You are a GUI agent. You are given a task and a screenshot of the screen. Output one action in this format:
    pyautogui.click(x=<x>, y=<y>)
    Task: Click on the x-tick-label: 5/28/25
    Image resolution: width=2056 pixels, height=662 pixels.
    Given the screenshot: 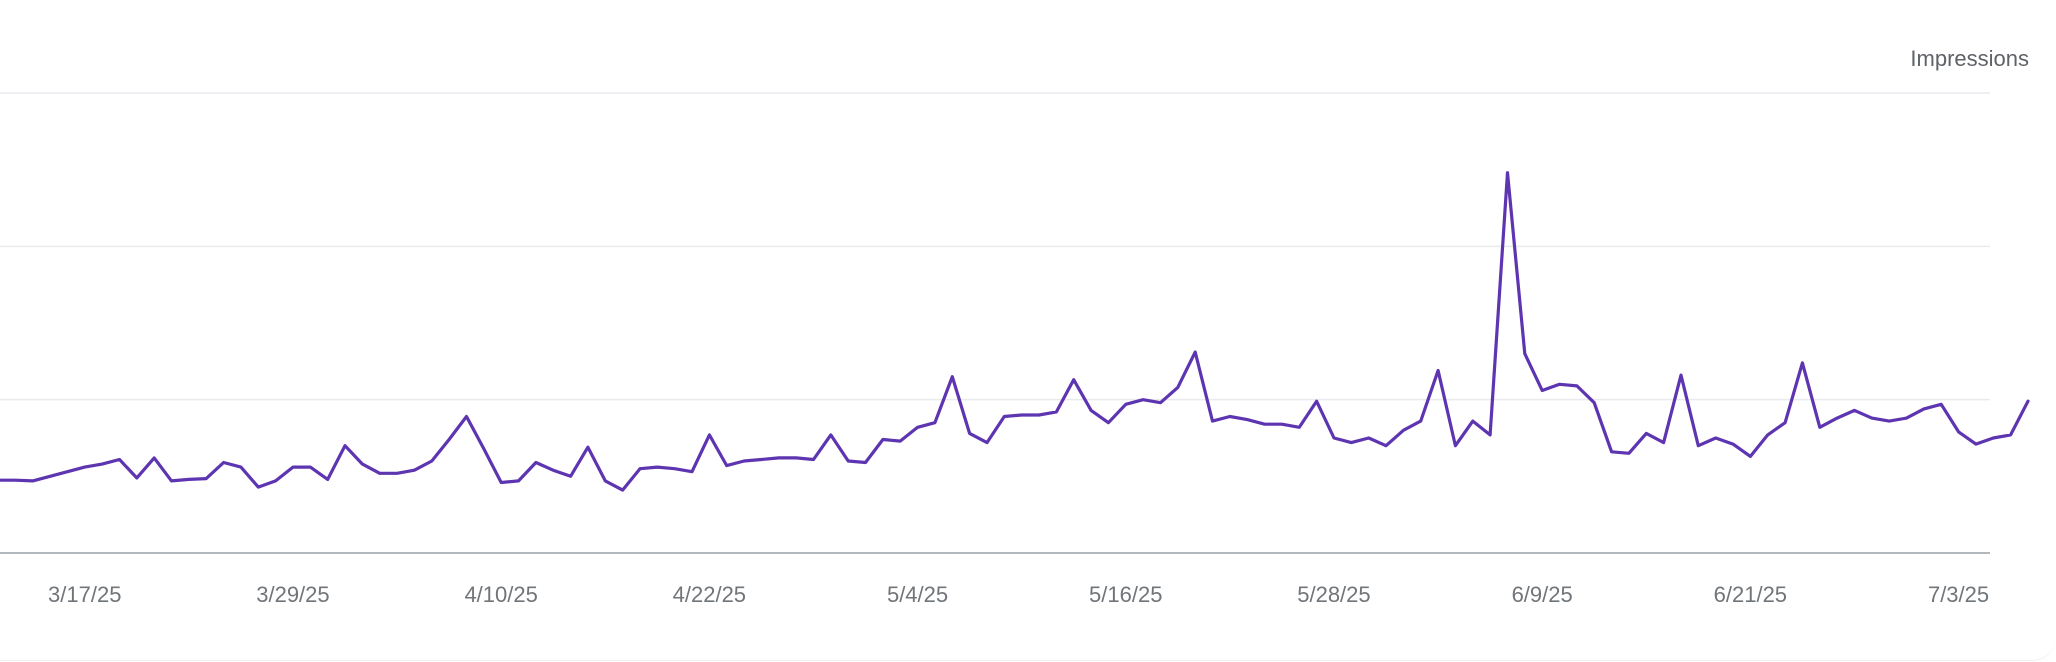 What is the action you would take?
    pyautogui.click(x=1333, y=594)
    